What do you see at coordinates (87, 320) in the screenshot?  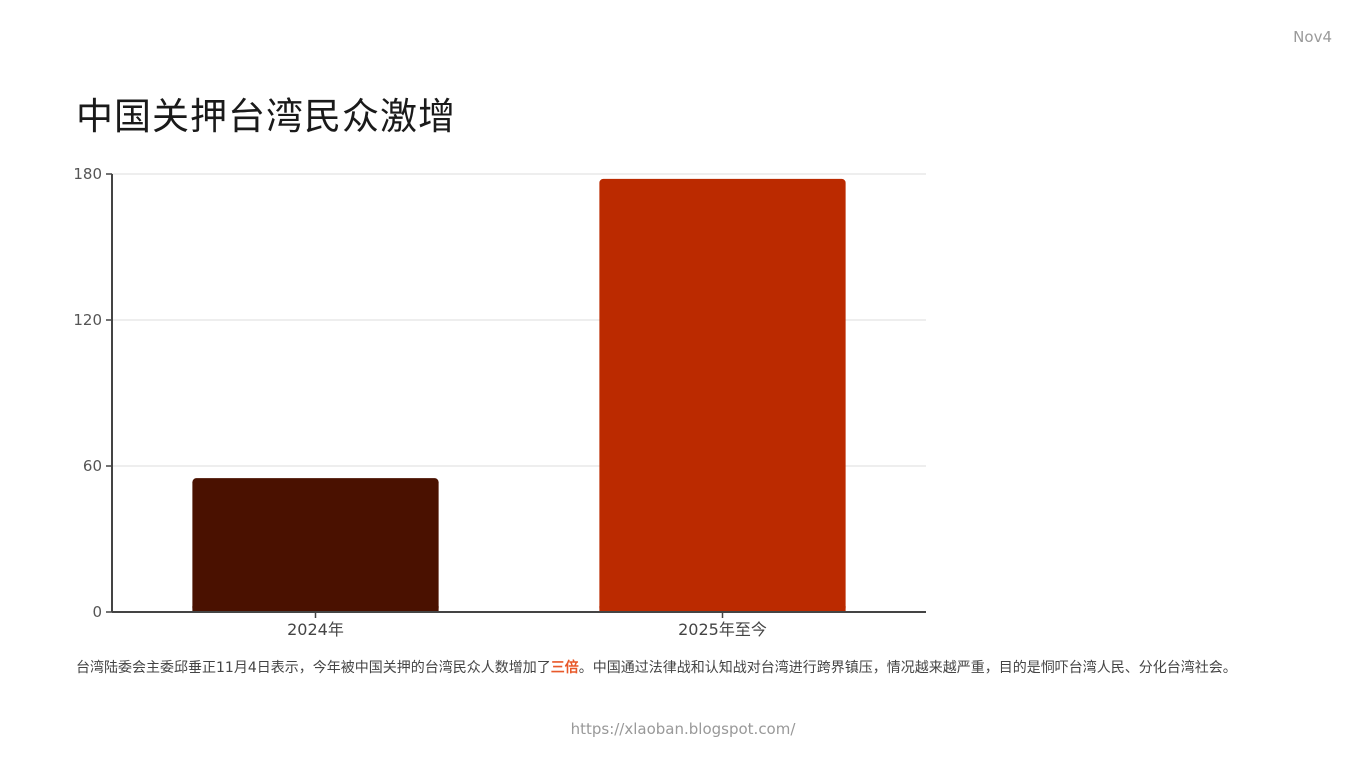 I see `y-tick-label: 120` at bounding box center [87, 320].